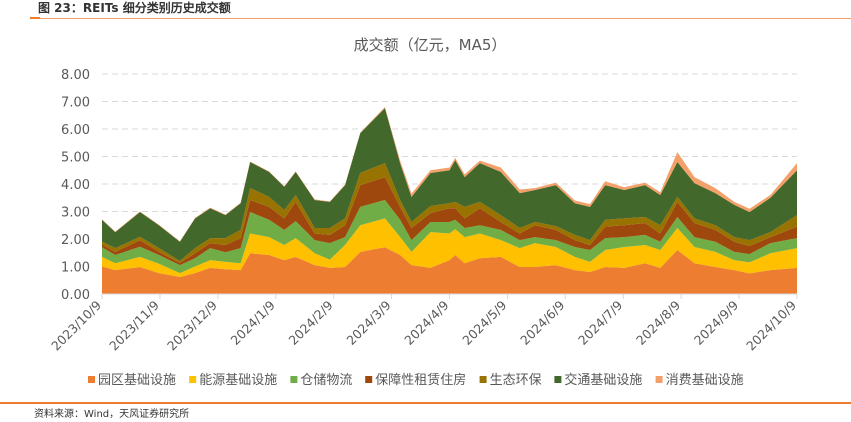 The image size is (851, 422). I want to click on top-accent, so click(35, 18).